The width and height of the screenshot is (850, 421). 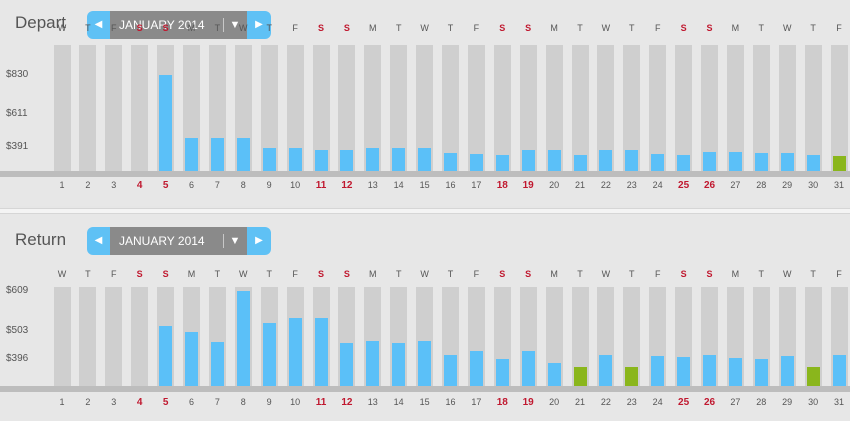 I want to click on panel-divider, so click(x=425, y=211).